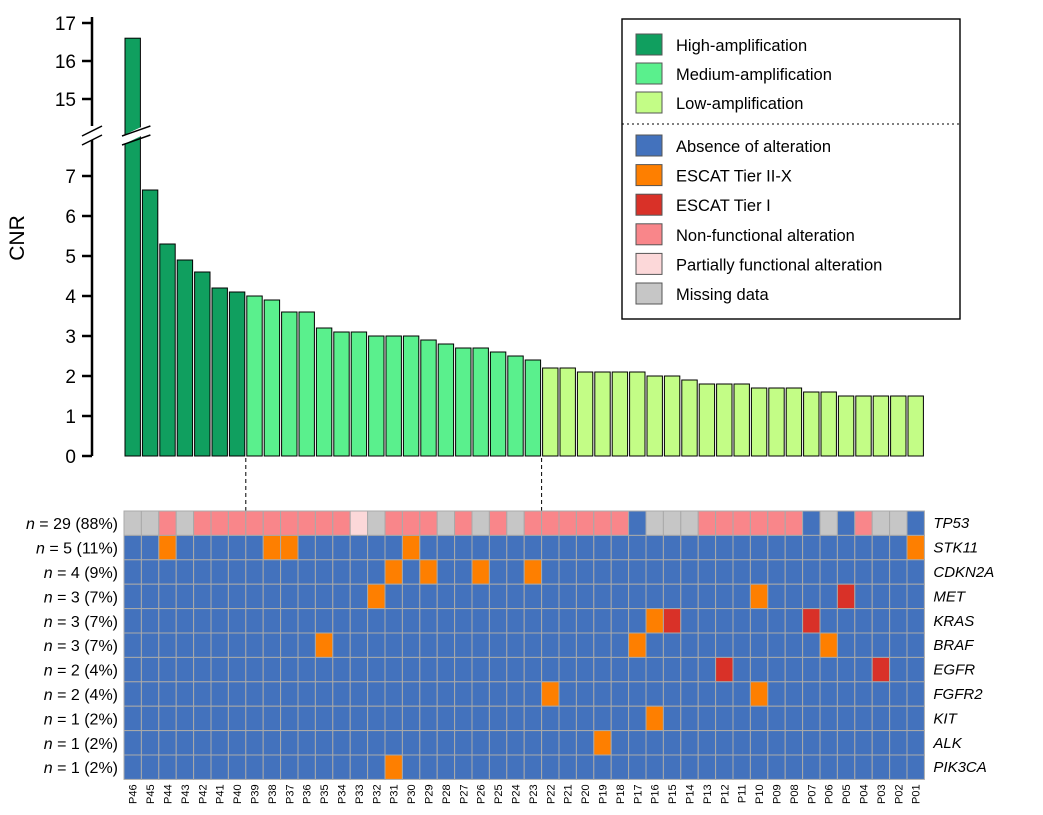 The height and width of the screenshot is (815, 1043). I want to click on bar-P16, so click(654, 416).